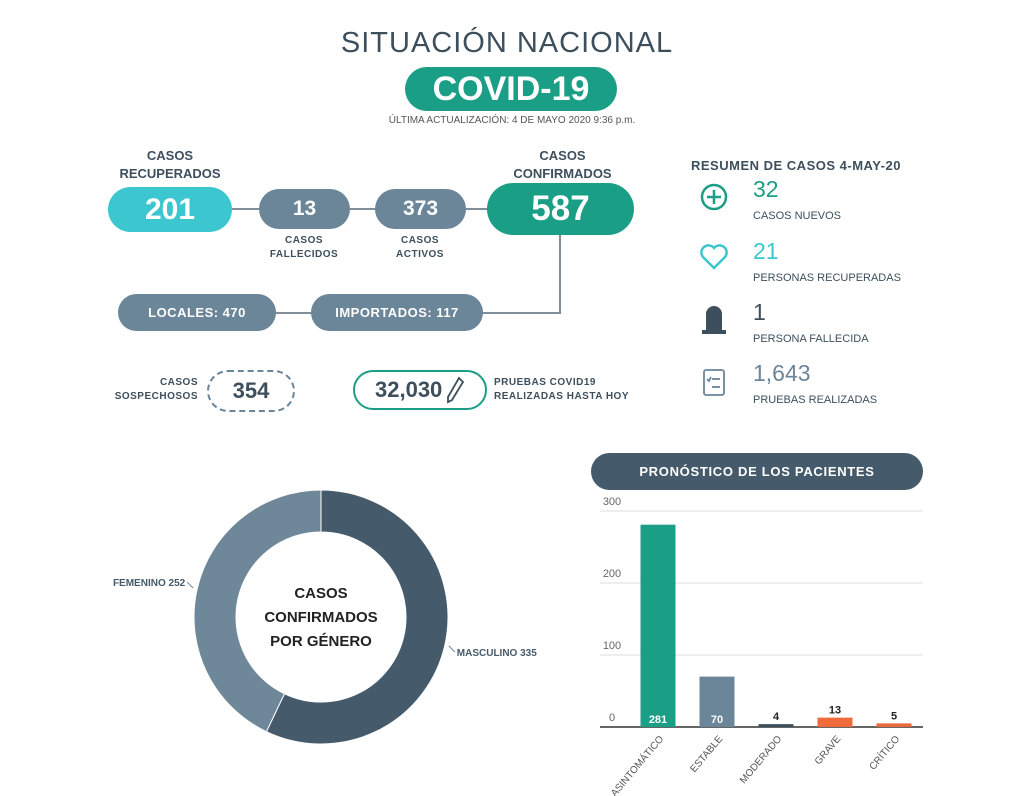 The width and height of the screenshot is (1024, 796). I want to click on y-tick-label: 0, so click(612, 718).